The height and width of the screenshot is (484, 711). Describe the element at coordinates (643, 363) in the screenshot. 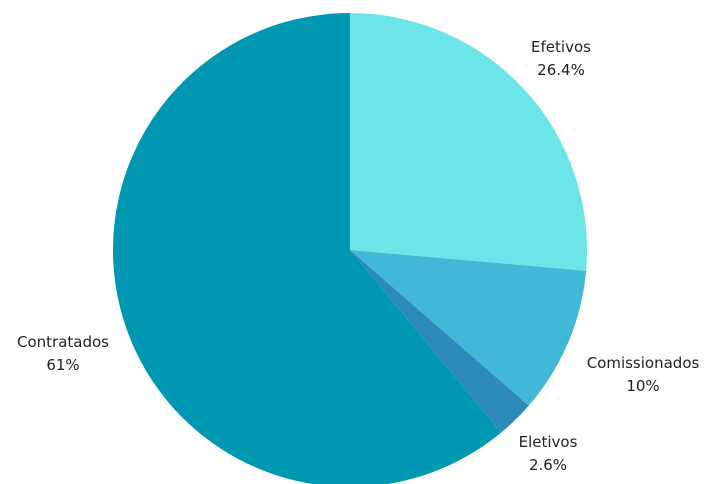

I see `slice-label-comissionados: Comissionados` at that location.